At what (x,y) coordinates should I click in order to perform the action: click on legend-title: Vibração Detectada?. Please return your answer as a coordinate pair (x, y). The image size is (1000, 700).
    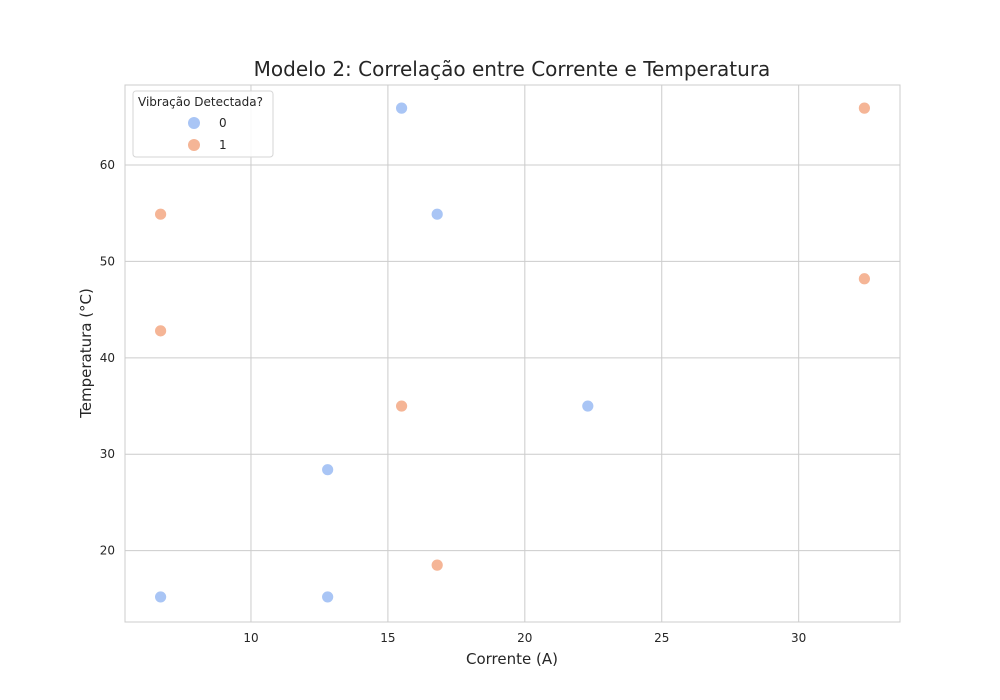
    Looking at the image, I should click on (200, 102).